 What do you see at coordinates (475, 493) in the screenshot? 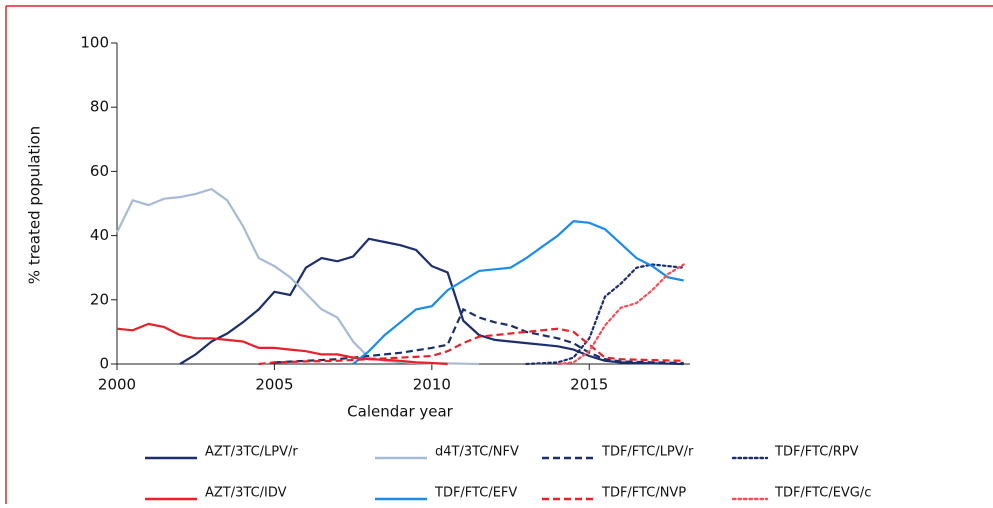
I see `legend-label: TDF/FTC/EFV` at bounding box center [475, 493].